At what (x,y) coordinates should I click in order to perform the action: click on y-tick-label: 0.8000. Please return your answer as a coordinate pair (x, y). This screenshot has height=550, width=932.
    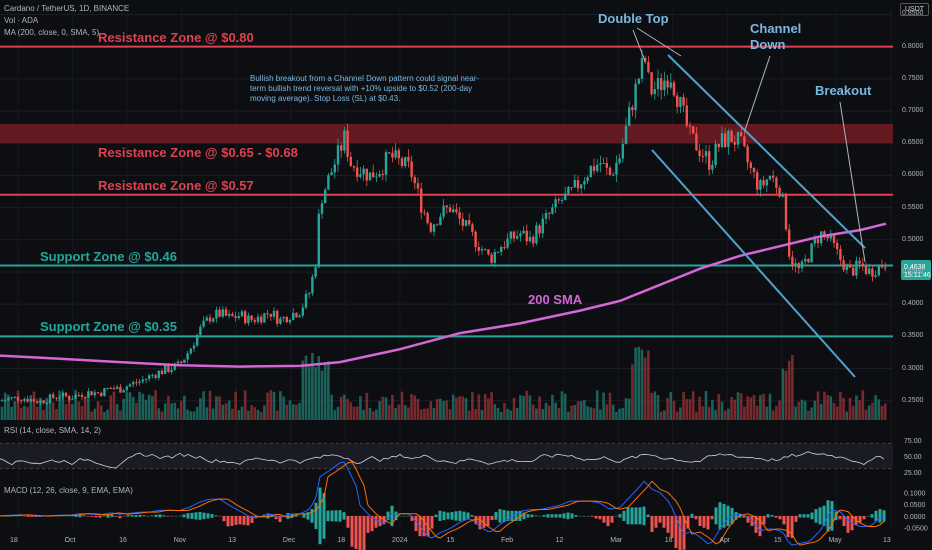
    Looking at the image, I should click on (913, 46).